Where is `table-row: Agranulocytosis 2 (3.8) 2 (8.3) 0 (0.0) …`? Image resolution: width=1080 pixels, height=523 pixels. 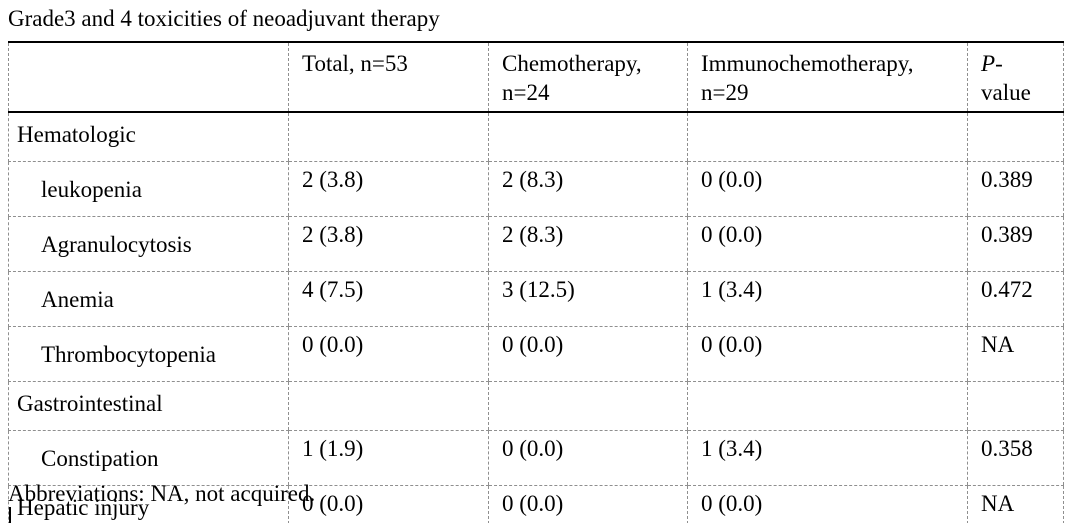
table-row: Agranulocytosis 2 (3.8) 2 (8.3) 0 (0.0) … is located at coordinates (536, 244).